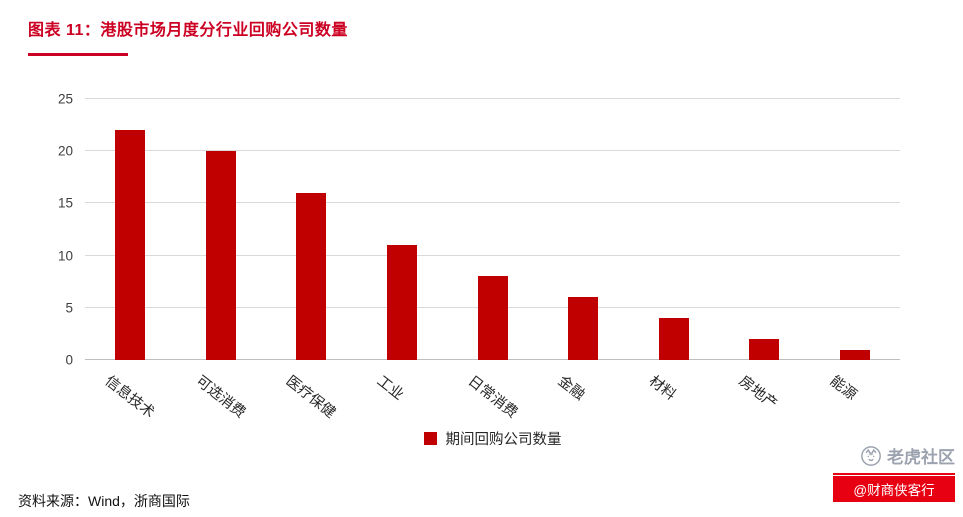 Image resolution: width=963 pixels, height=517 pixels. What do you see at coordinates (894, 489) in the screenshot?
I see `watermark-handle: @财商侠客行` at bounding box center [894, 489].